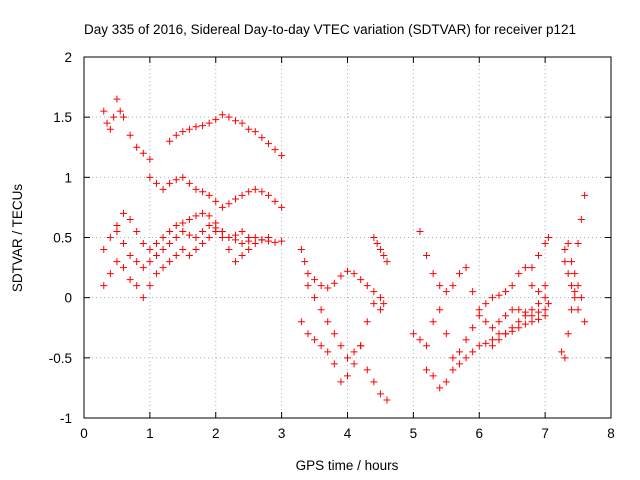 Image resolution: width=640 pixels, height=480 pixels. Describe the element at coordinates (66, 418) in the screenshot. I see `y-tick-label: -1` at that location.